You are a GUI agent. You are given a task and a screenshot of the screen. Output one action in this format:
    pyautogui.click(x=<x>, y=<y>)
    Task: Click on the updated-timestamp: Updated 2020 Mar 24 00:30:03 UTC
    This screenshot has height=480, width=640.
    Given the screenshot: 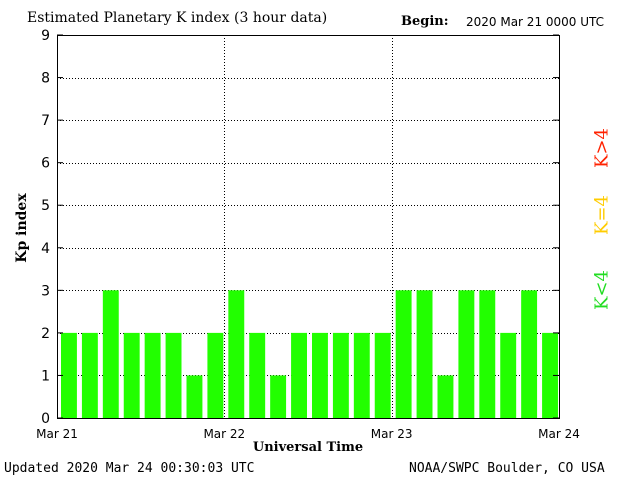 What is the action you would take?
    pyautogui.click(x=129, y=468)
    